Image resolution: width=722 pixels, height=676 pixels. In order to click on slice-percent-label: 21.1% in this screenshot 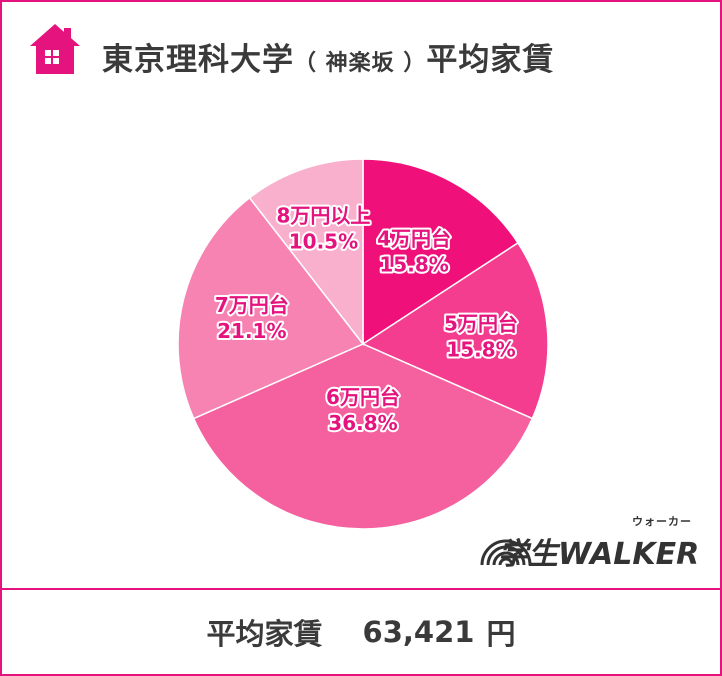, I will do `click(251, 331)`.